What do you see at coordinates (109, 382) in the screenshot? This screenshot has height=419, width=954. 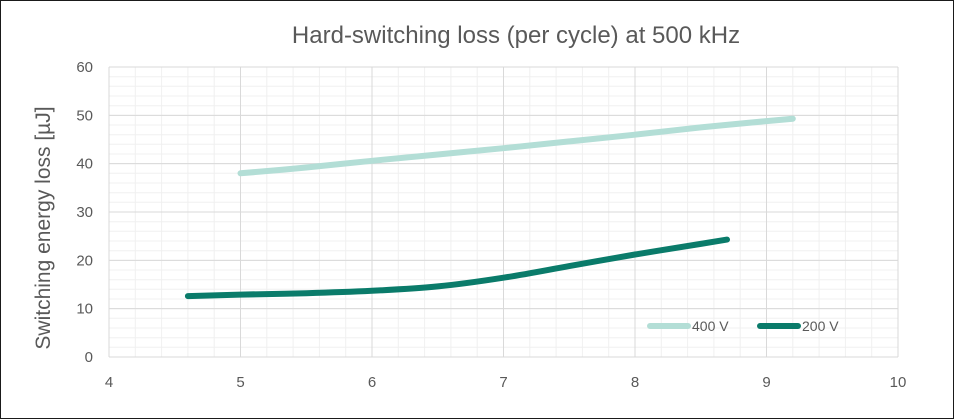 I see `x-tick-label: 4` at bounding box center [109, 382].